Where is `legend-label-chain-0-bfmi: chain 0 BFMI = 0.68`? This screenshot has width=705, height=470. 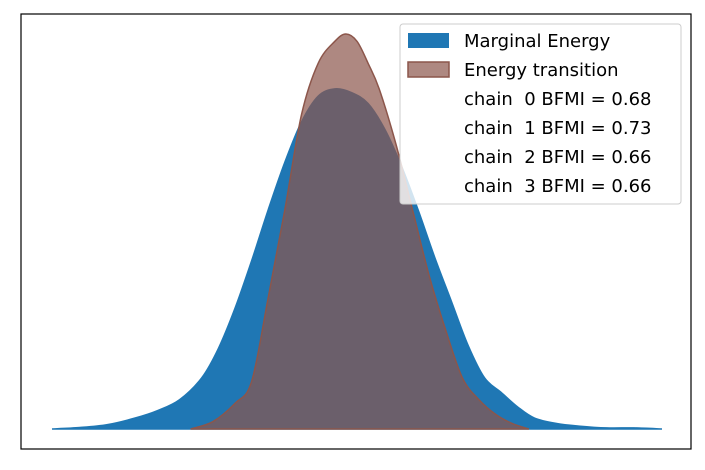 legend-label-chain-0-bfmi: chain 0 BFMI = 0.68 is located at coordinates (558, 99).